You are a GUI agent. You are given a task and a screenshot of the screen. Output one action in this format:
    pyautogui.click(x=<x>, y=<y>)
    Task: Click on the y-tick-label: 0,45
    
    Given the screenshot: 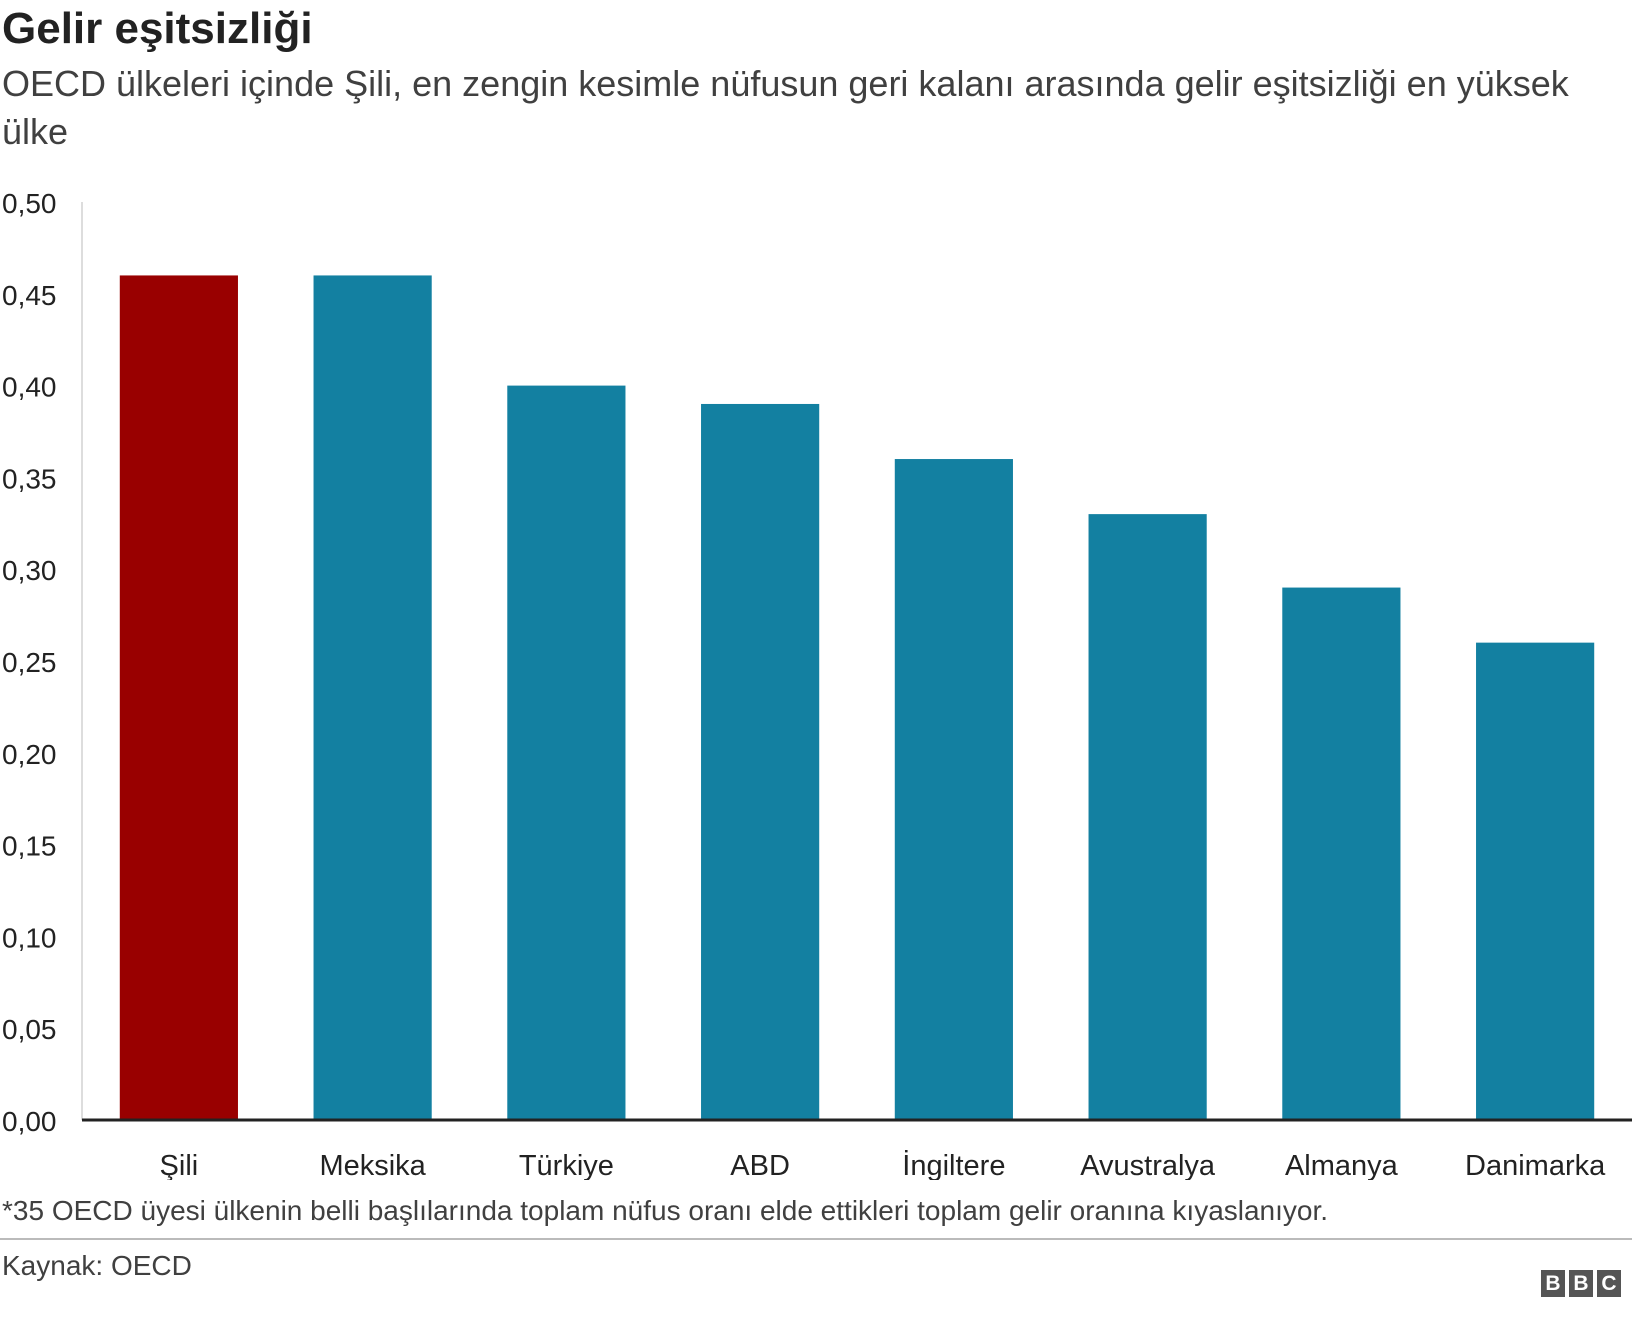 What is the action you would take?
    pyautogui.click(x=29, y=295)
    